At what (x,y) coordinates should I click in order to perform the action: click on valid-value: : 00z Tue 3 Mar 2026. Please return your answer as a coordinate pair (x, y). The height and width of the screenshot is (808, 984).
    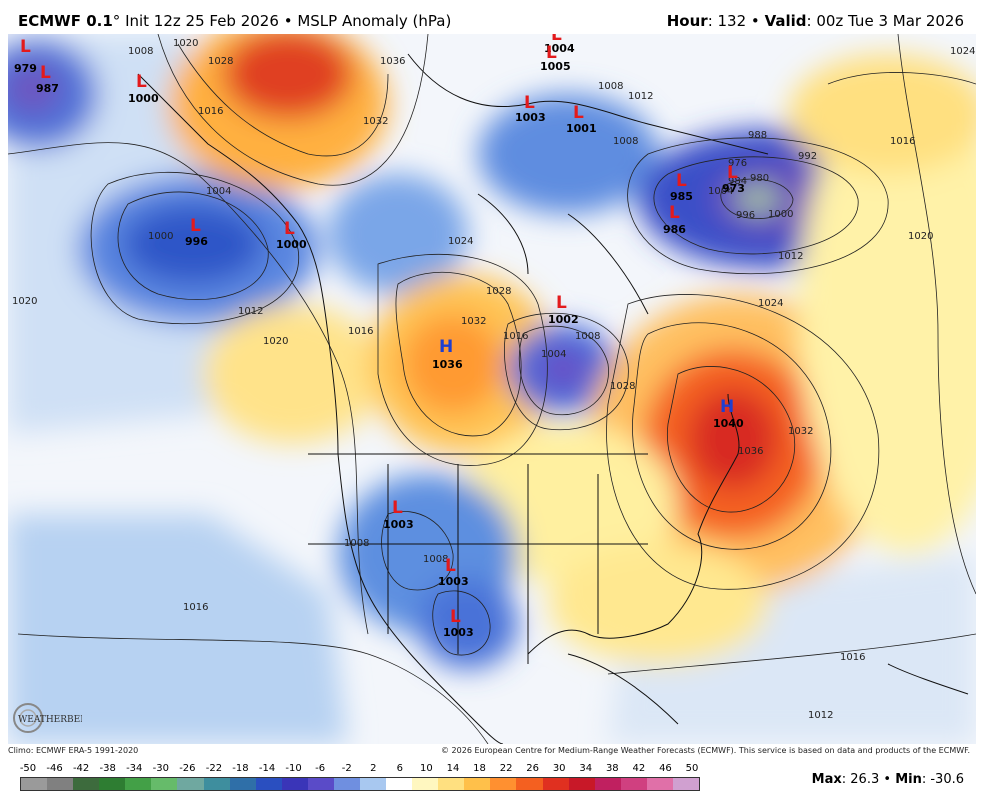
    Looking at the image, I should click on (885, 21).